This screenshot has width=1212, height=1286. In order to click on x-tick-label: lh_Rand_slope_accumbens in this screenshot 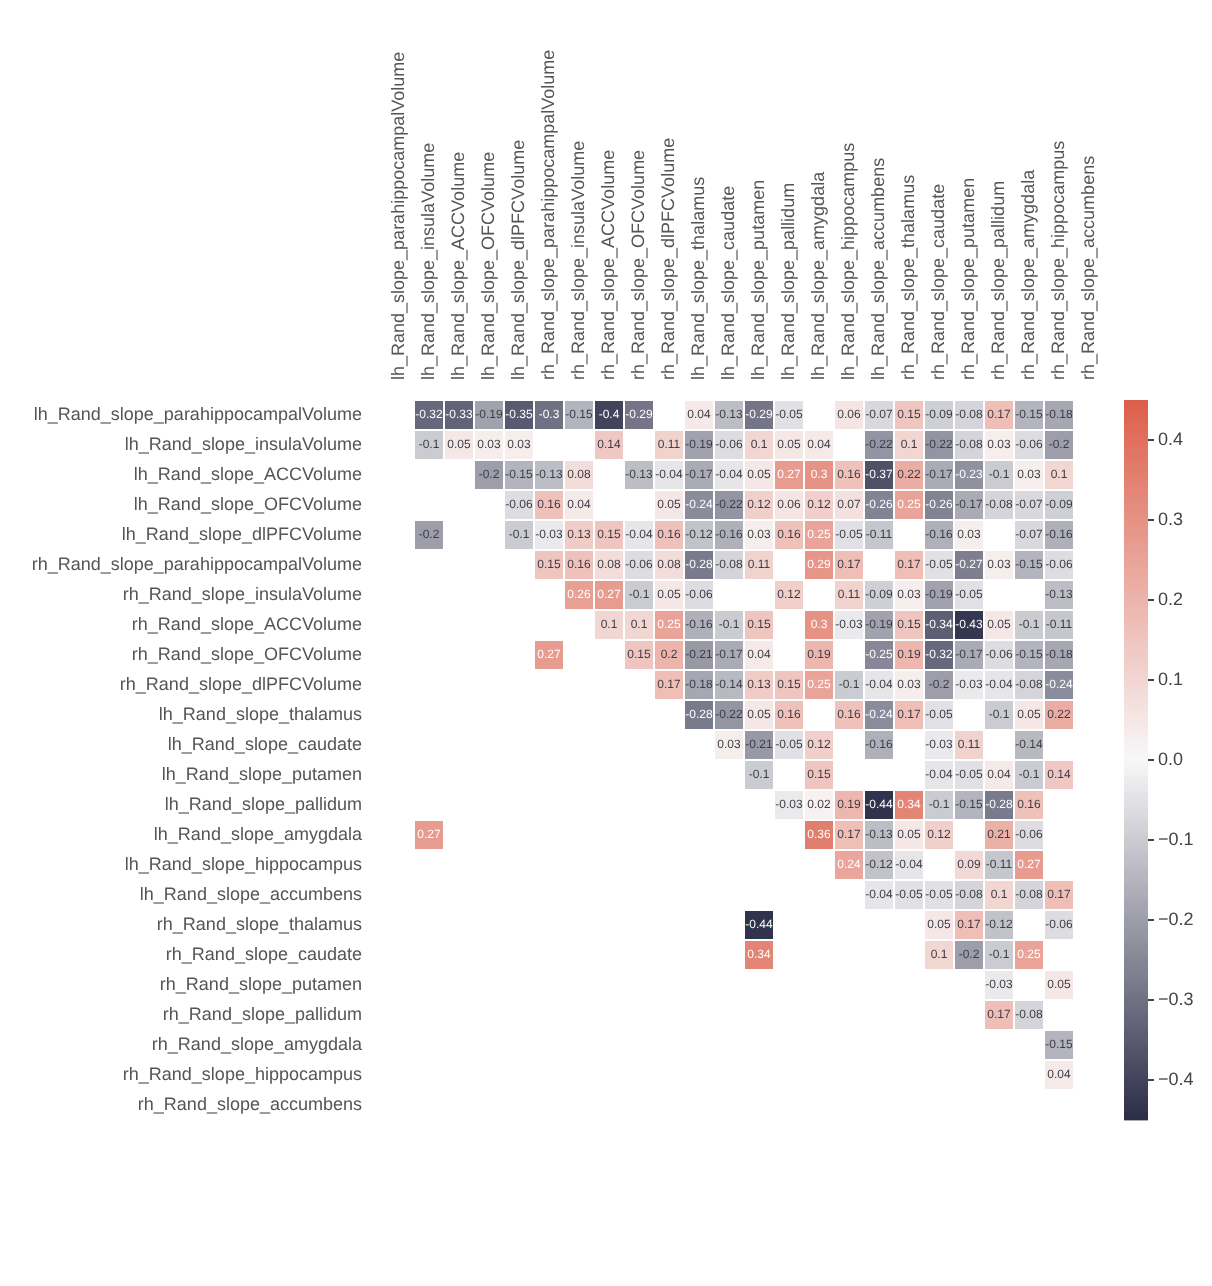, I will do `click(878, 268)`.